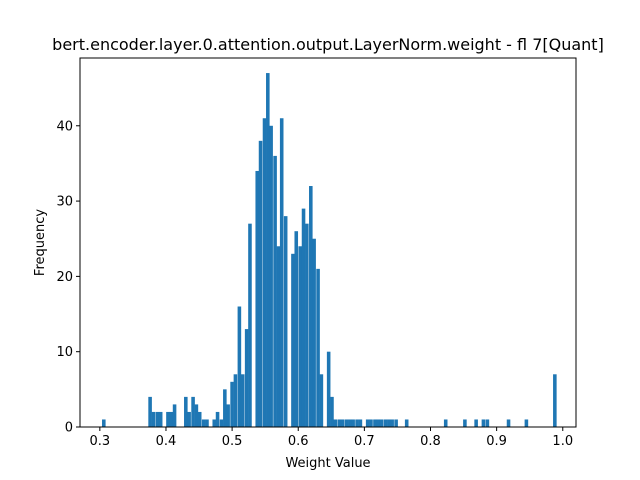  I want to click on y-axis-label: Frequency, so click(40, 242).